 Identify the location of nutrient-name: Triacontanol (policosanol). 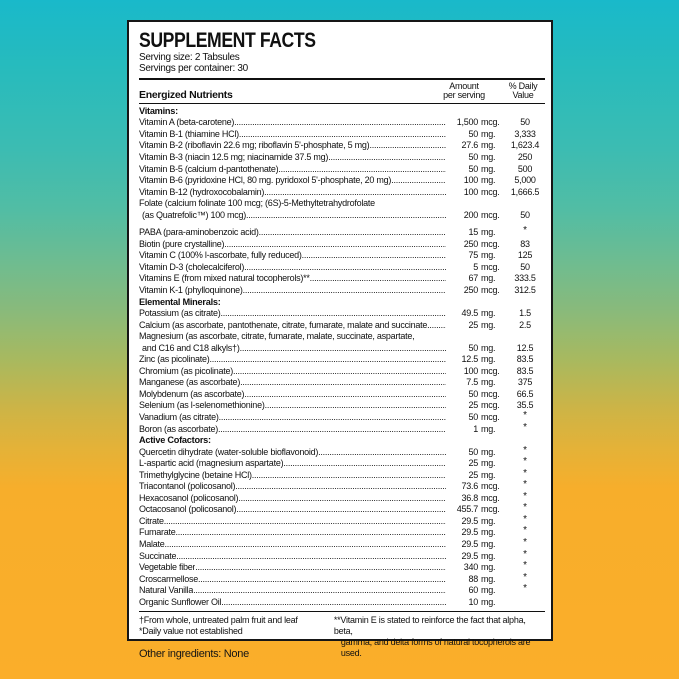
(187, 486).